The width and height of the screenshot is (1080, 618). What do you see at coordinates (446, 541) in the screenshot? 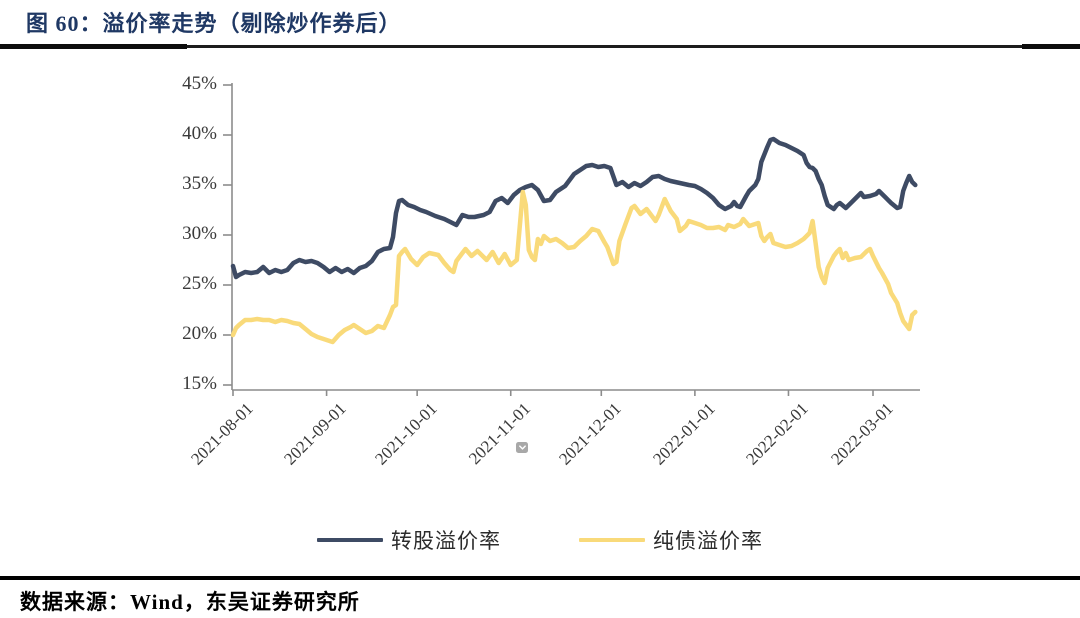
I see `legend-label-conversion-premium: 转股溢价率` at bounding box center [446, 541].